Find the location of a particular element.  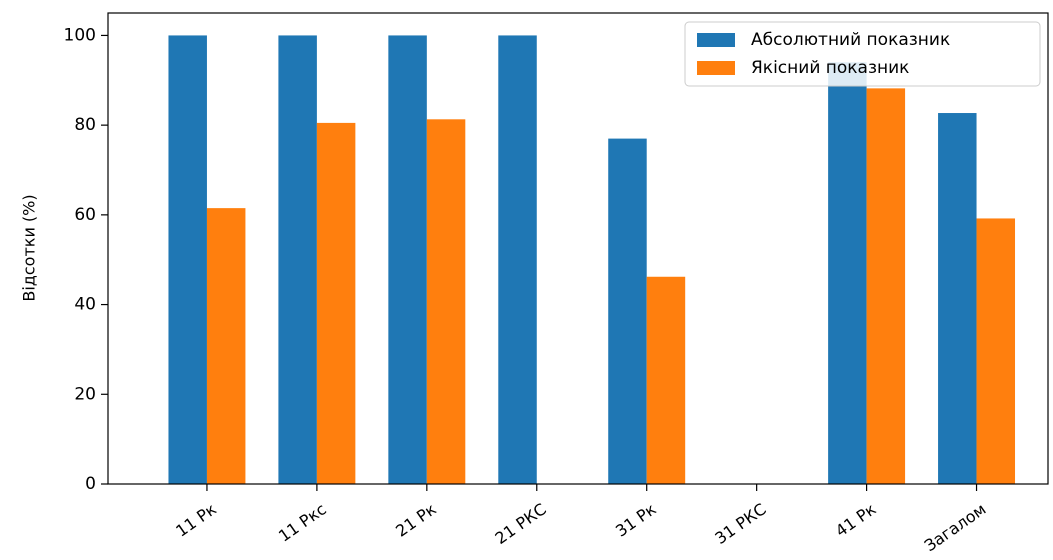

legend: Абсолютний показник Якісний показник is located at coordinates (862, 54).